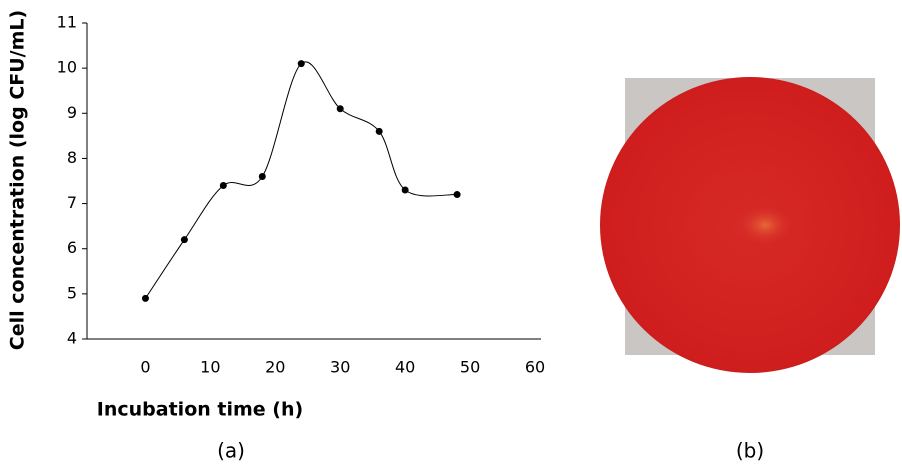  Describe the element at coordinates (72, 112) in the screenshot. I see `y-tick-label: 9` at that location.